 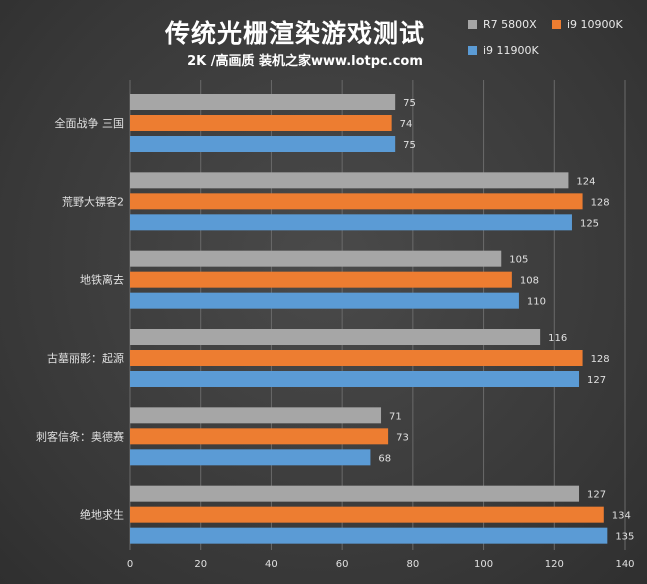 What do you see at coordinates (93, 201) in the screenshot?
I see `category-label-1: 荒野大镖客2` at bounding box center [93, 201].